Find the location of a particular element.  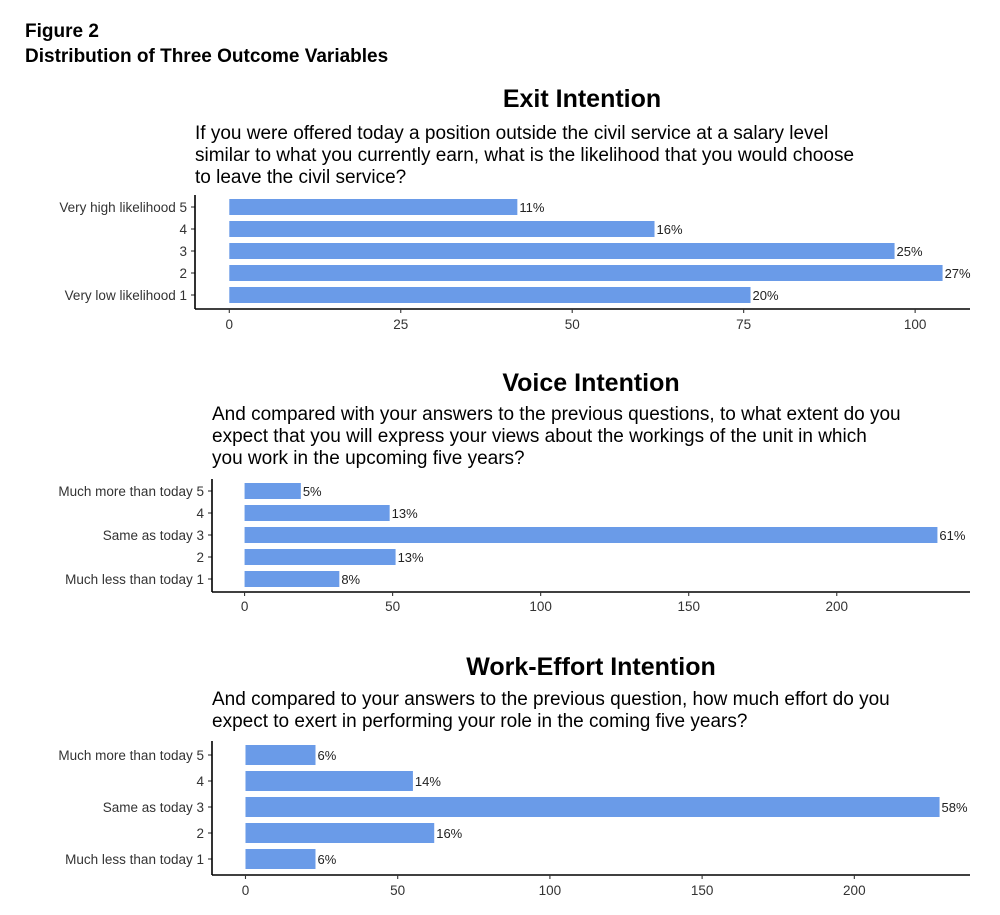

data-label: 11% is located at coordinates (531, 207).